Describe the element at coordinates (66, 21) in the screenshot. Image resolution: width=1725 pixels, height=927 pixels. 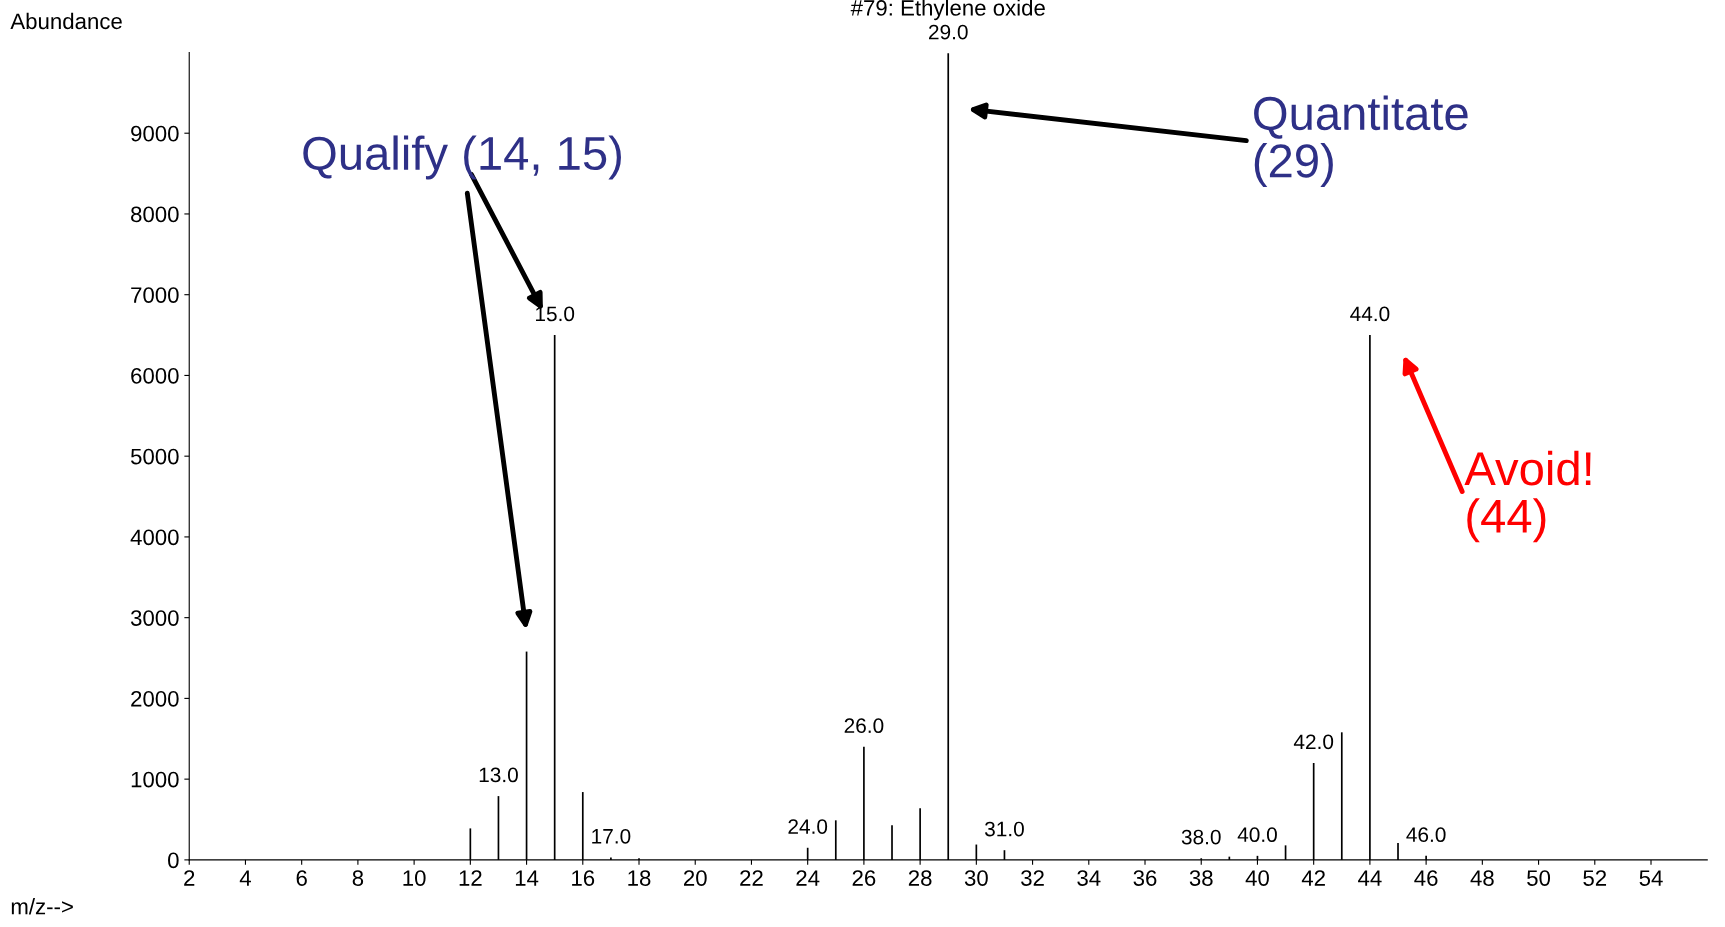
I see `y-axis-title: Abundance` at that location.